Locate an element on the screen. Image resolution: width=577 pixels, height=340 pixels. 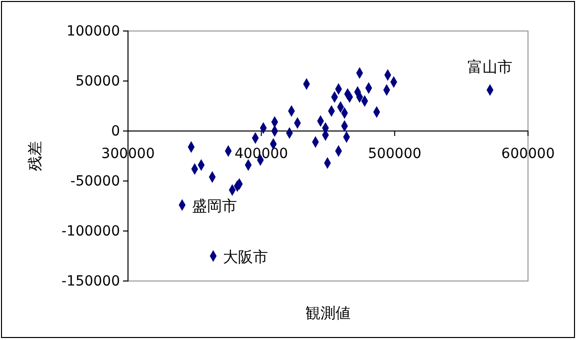
x-tick-label: 400000 is located at coordinates (261, 154).